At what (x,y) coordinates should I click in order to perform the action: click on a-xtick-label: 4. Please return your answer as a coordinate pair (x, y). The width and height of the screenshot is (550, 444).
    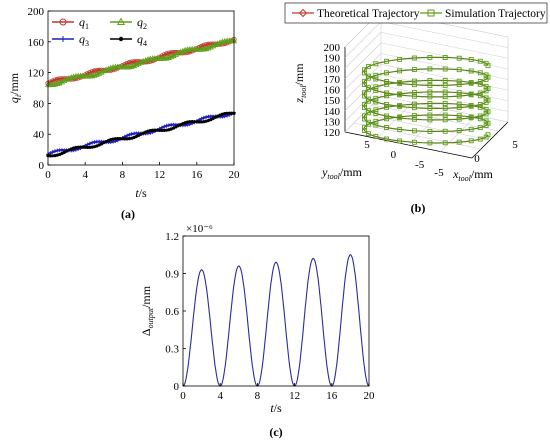
    Looking at the image, I should click on (85, 175).